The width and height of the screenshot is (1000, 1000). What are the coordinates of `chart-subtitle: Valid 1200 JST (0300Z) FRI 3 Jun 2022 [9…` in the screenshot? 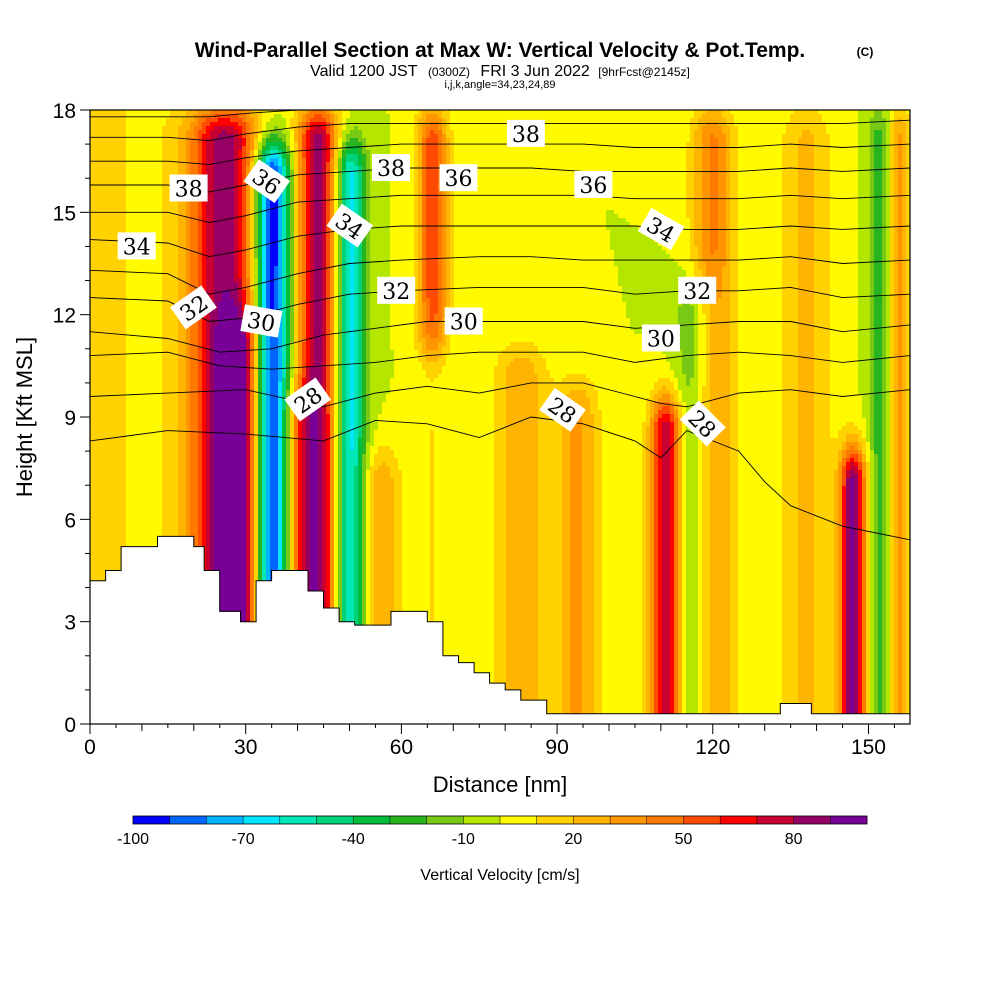 It's located at (500, 71).